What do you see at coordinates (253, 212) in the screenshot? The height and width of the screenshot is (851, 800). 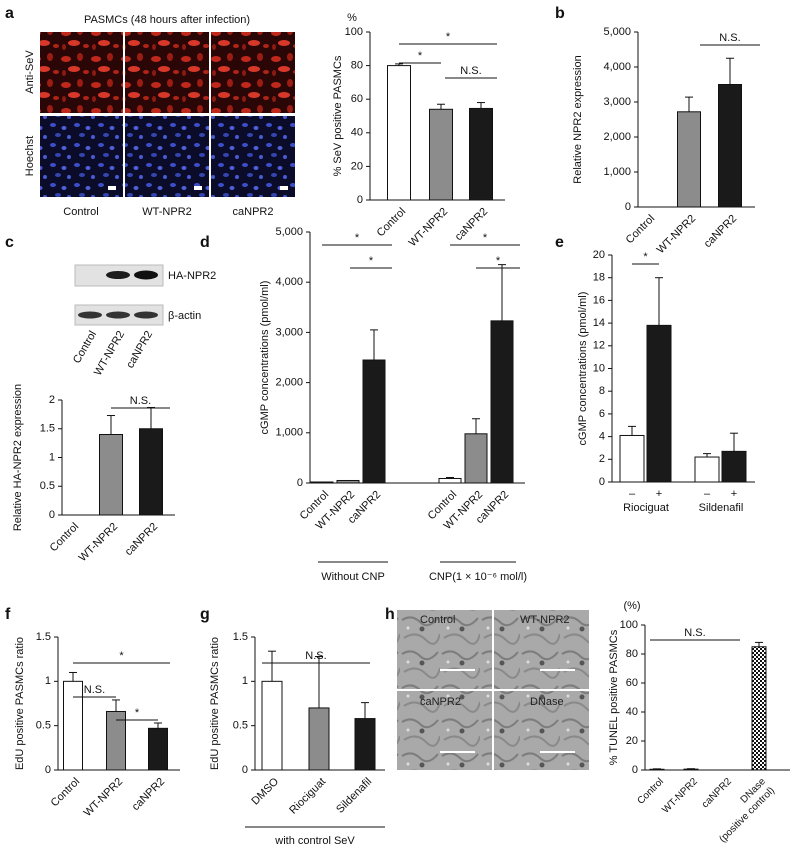 I see `column-label: caNPR2` at bounding box center [253, 212].